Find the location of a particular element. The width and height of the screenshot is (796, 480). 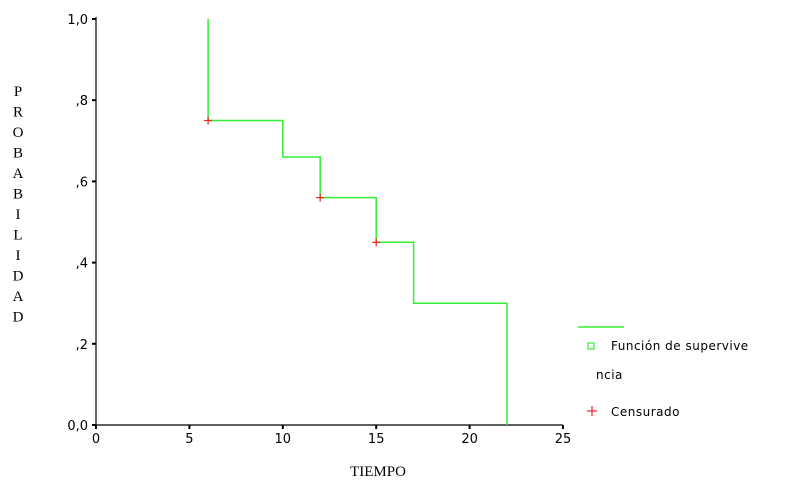

y-axis-title-letter: R is located at coordinates (18, 113).